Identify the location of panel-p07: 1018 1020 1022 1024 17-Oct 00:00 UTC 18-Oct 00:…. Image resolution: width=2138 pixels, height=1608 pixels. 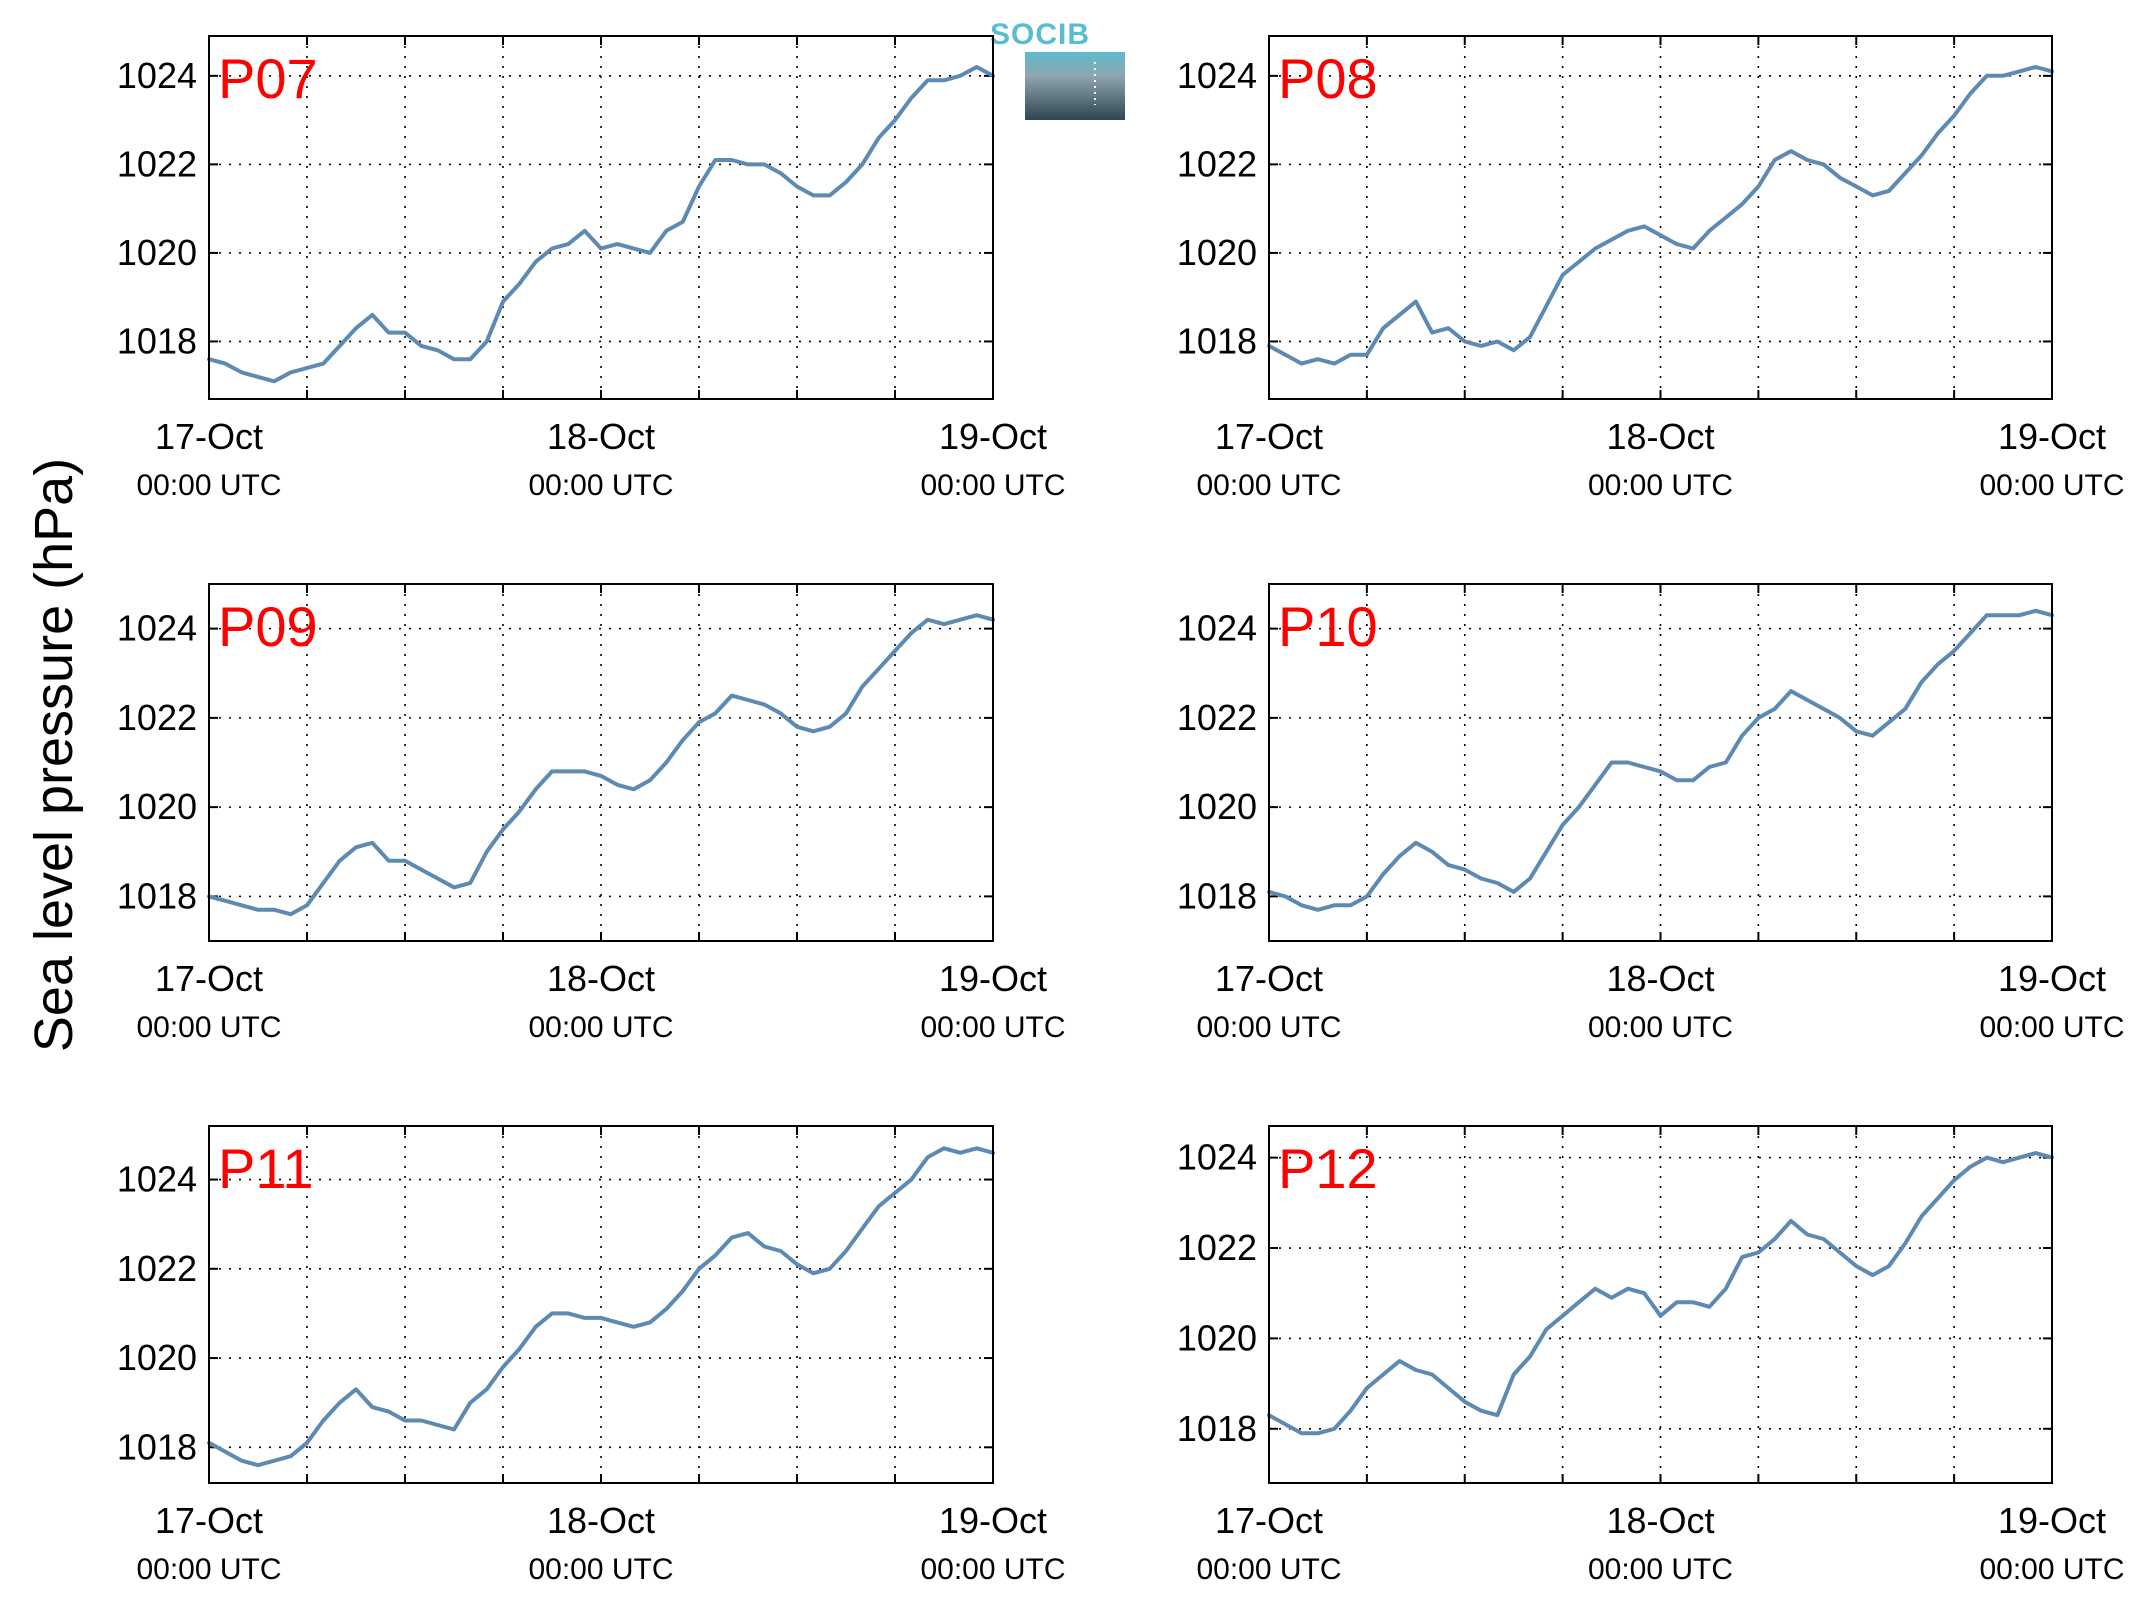
(591, 268).